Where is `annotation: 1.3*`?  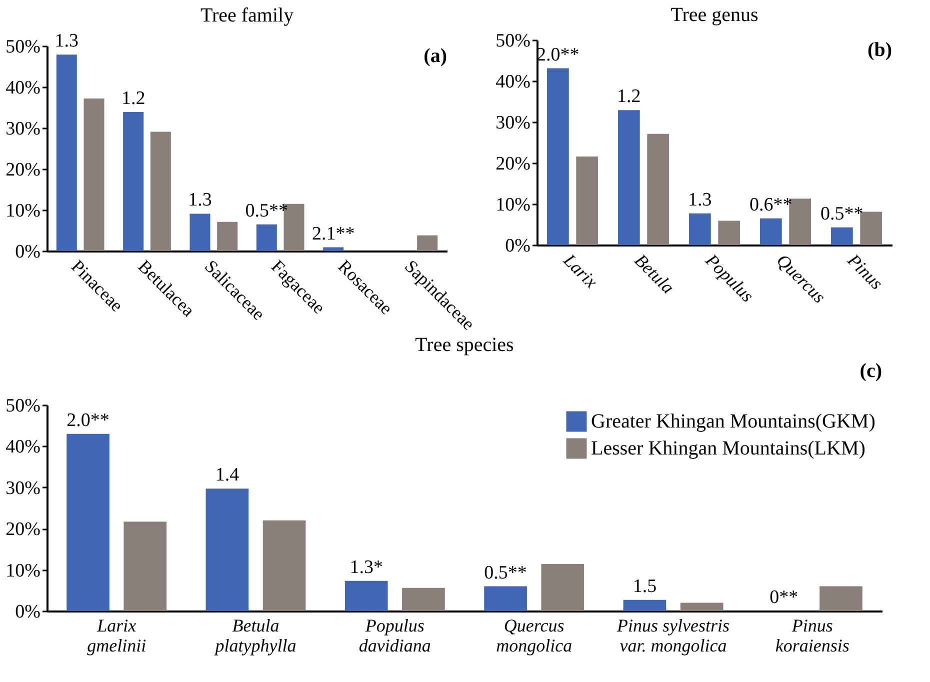
annotation: 1.3* is located at coordinates (366, 567).